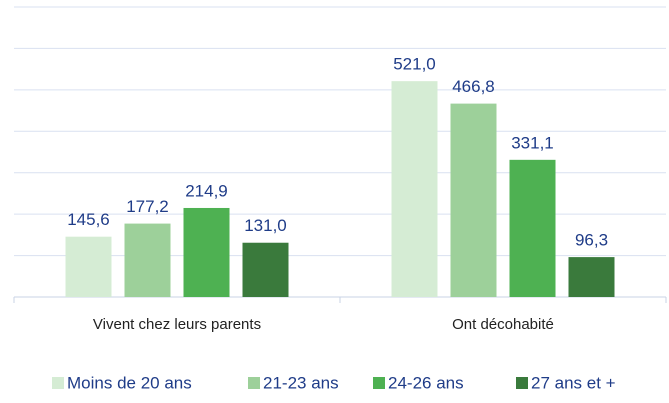 The height and width of the screenshot is (403, 669). I want to click on x-tick-label: Ont décohabité, so click(503, 324).